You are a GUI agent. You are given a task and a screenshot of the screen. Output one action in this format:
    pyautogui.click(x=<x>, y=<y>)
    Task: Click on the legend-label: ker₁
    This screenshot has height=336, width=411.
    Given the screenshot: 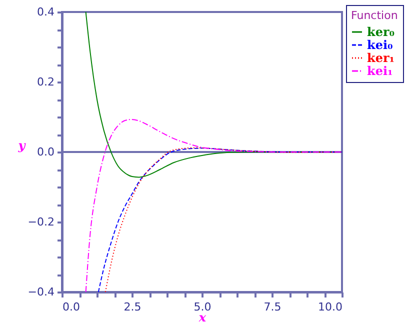 What is the action you would take?
    pyautogui.click(x=381, y=58)
    